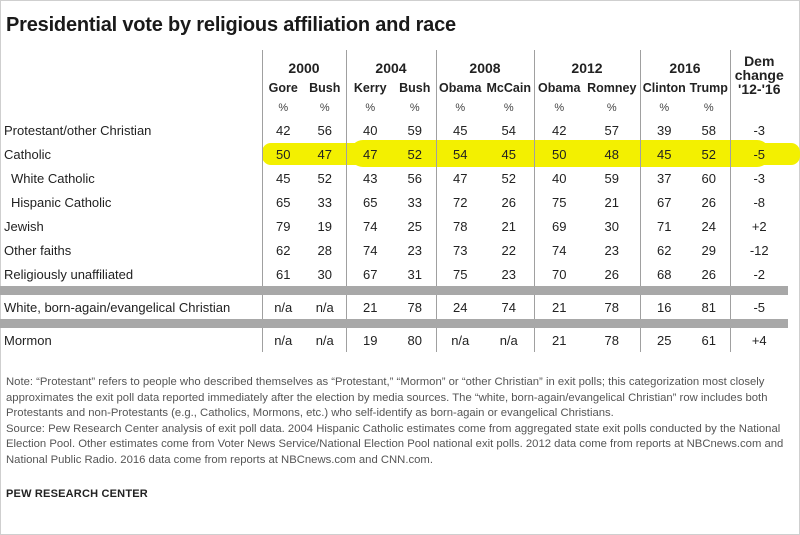  I want to click on table-cell: 33, so click(324, 202).